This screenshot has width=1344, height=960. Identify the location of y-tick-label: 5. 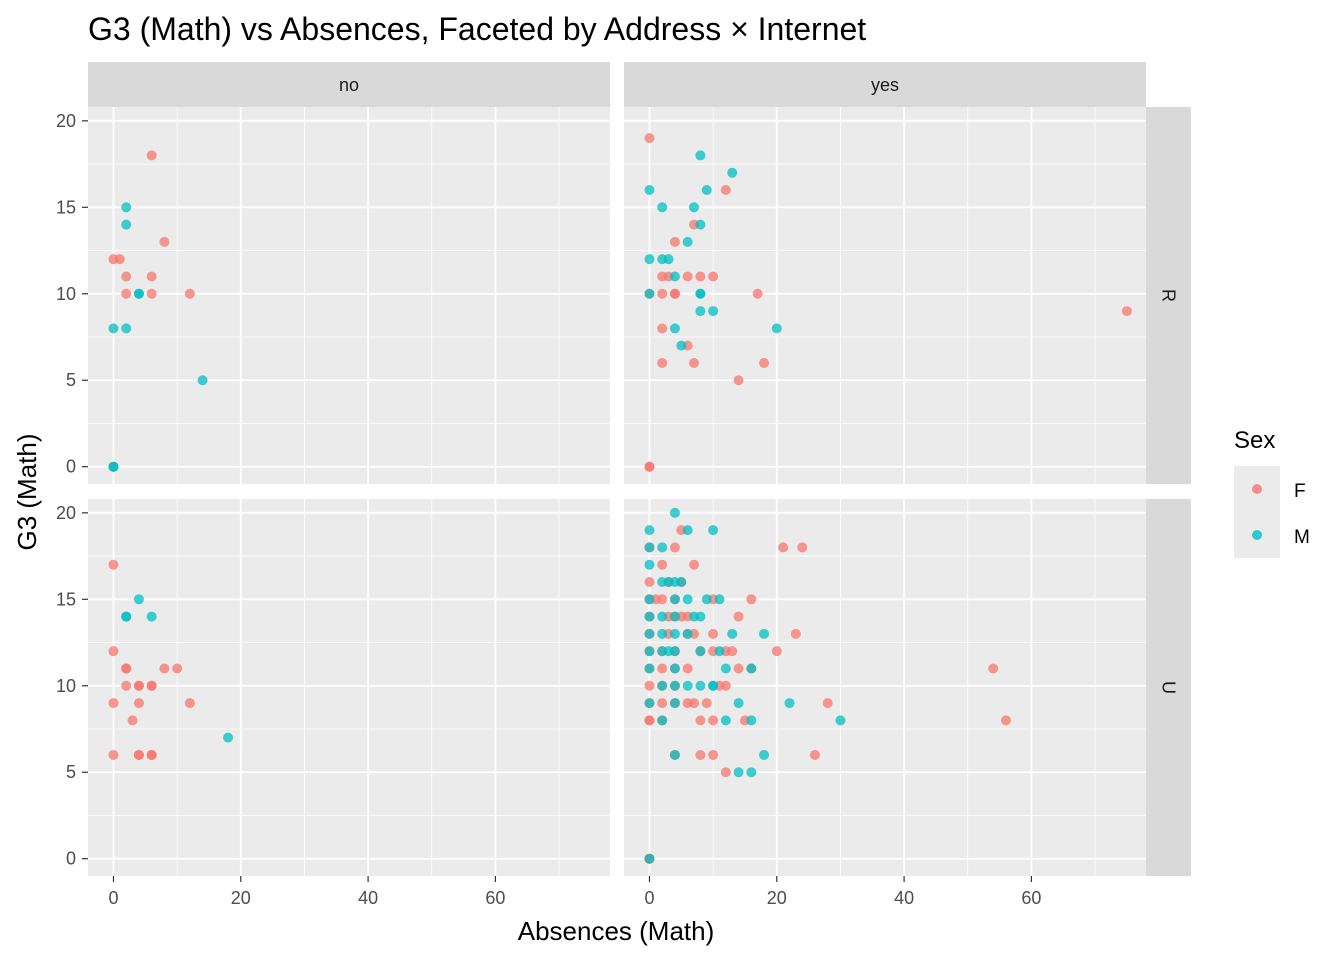
(71, 380).